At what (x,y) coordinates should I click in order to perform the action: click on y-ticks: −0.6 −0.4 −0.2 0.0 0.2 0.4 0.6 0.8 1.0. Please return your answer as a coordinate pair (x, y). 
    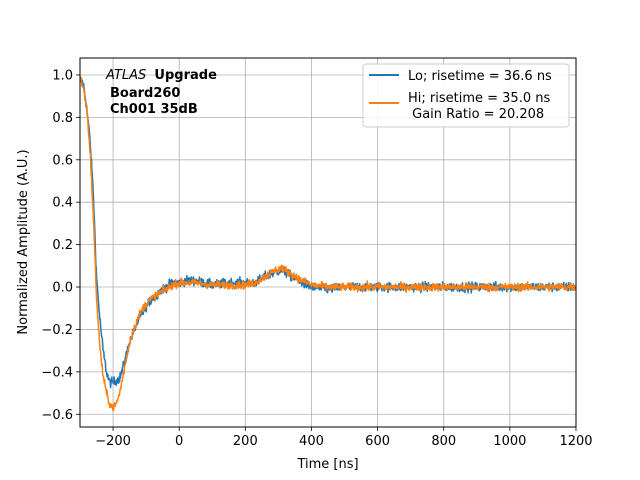
    Looking at the image, I should click on (60, 245).